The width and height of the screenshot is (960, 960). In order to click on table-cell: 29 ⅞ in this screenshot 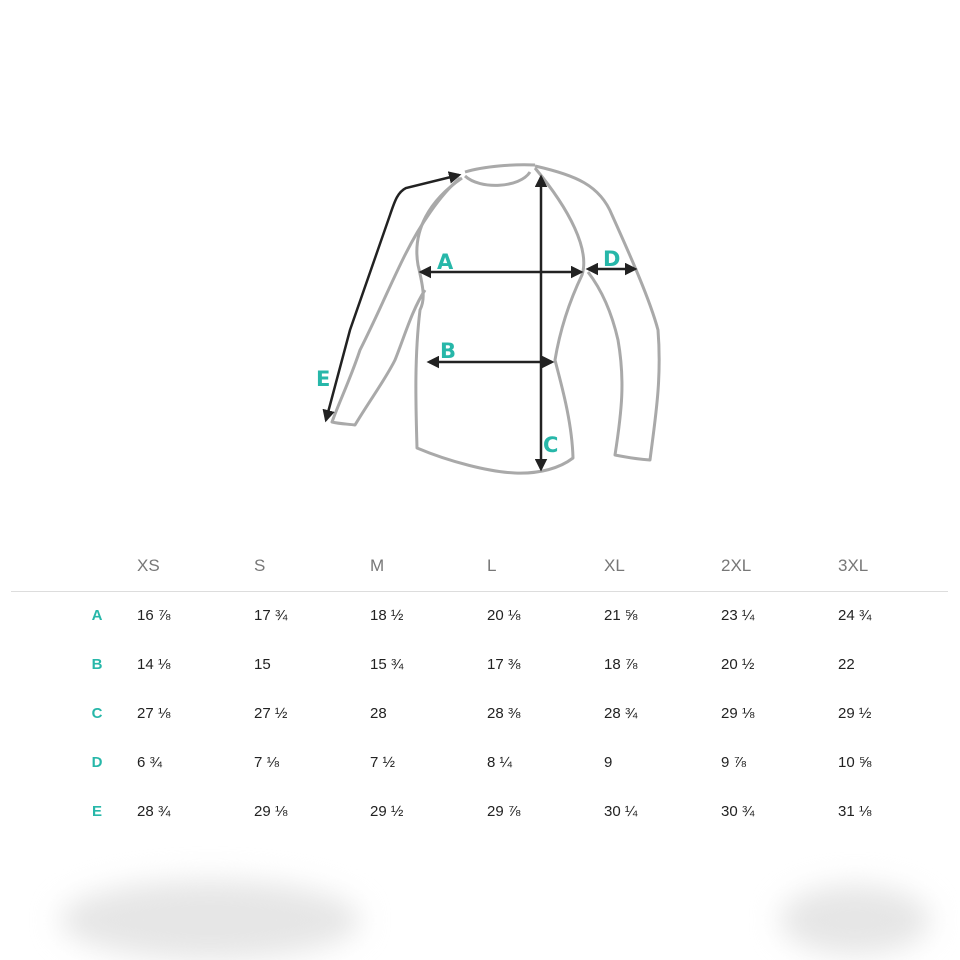, I will do `click(504, 811)`.